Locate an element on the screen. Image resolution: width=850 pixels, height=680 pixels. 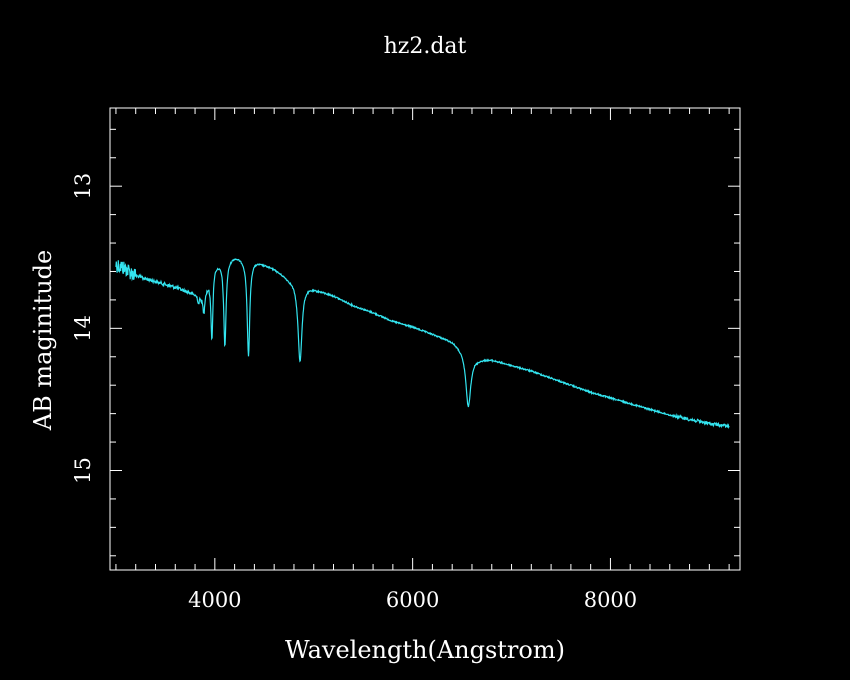
chart-title: hz2.dat is located at coordinates (425, 46).